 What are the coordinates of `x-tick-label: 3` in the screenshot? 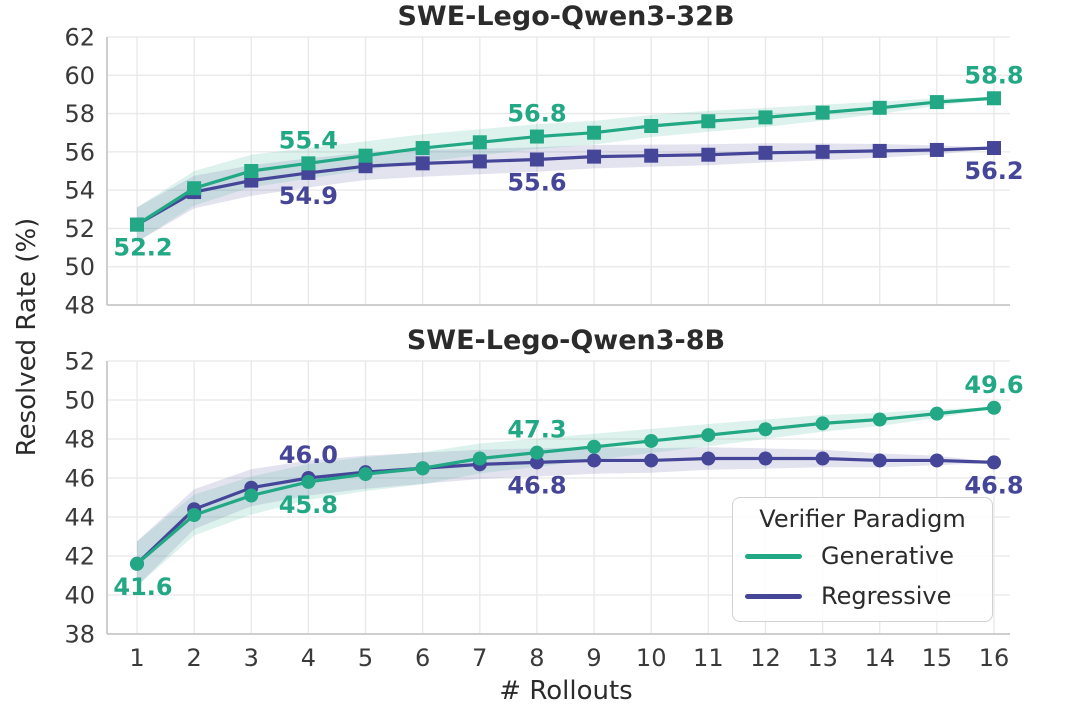 It's located at (251, 658).